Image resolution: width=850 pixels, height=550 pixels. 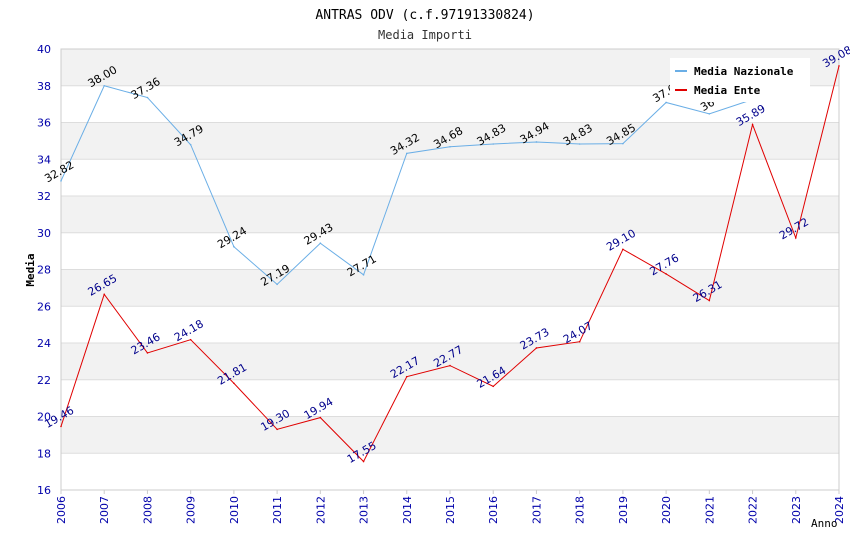 What do you see at coordinates (824, 523) in the screenshot?
I see `x-axis-label: Anno` at bounding box center [824, 523].